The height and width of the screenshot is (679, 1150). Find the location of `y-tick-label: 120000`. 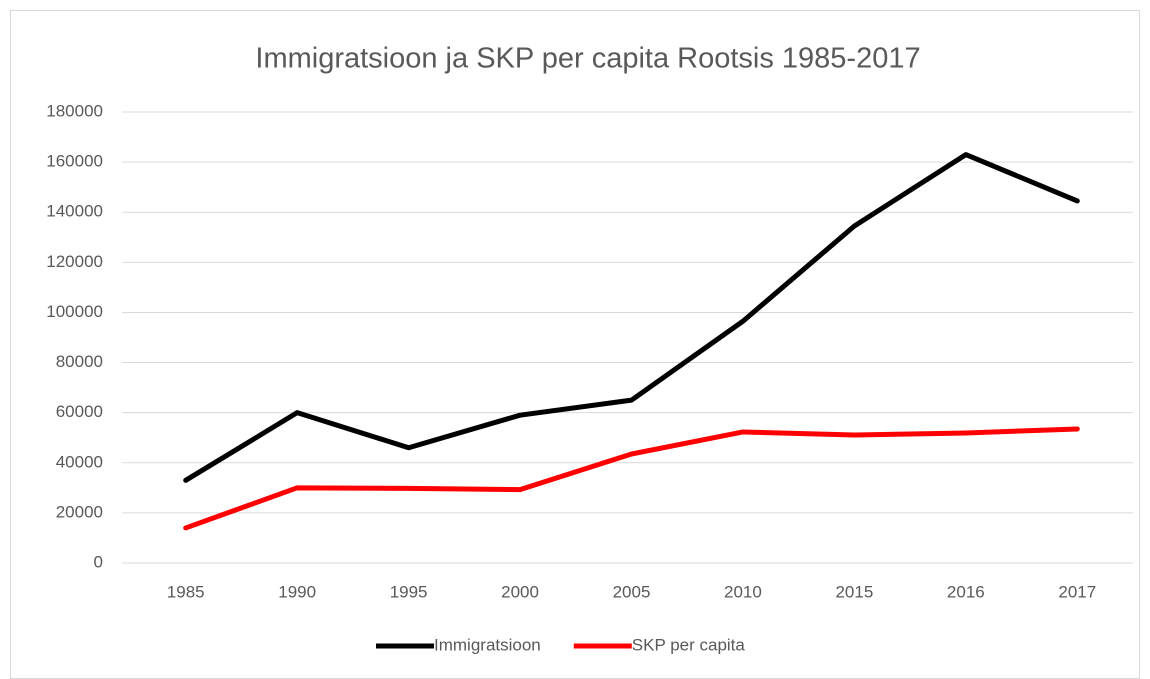

y-tick-label: 120000 is located at coordinates (74, 261).